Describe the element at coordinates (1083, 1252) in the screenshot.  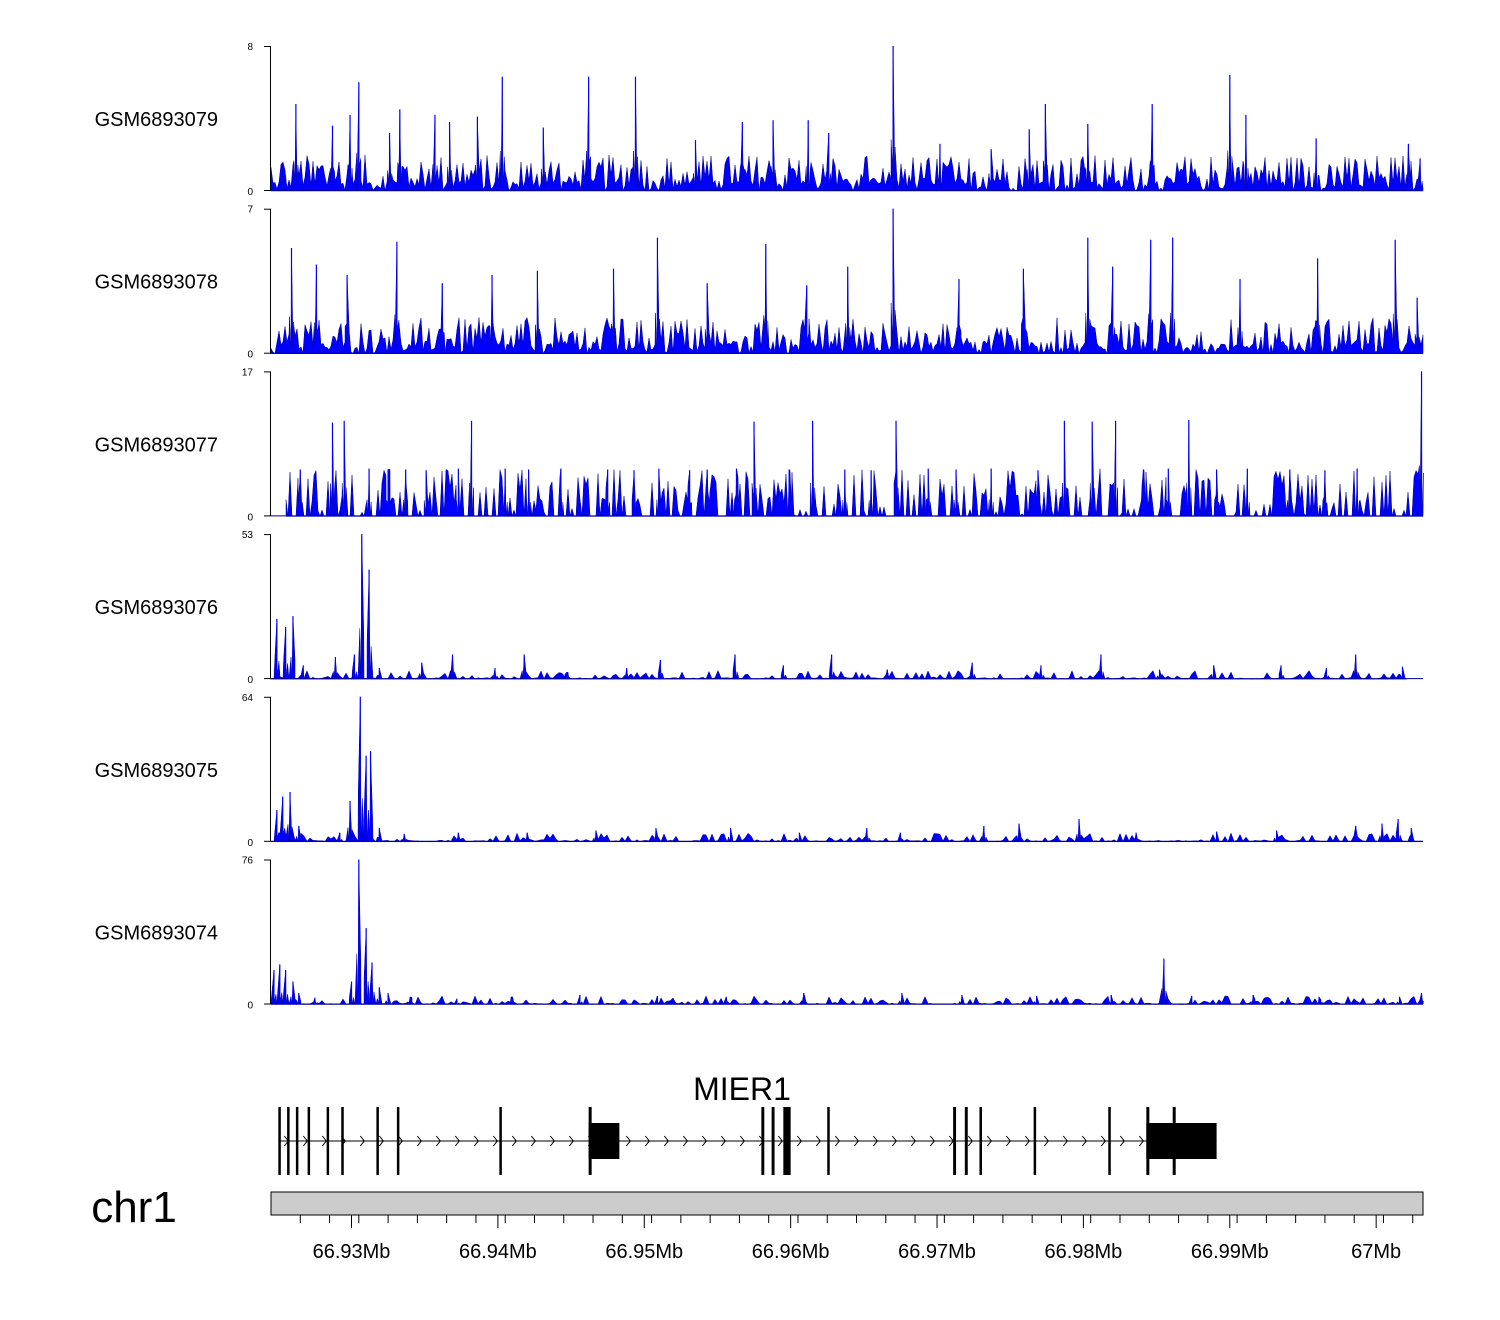
I see `x-tick-label: 66.98Mb` at that location.